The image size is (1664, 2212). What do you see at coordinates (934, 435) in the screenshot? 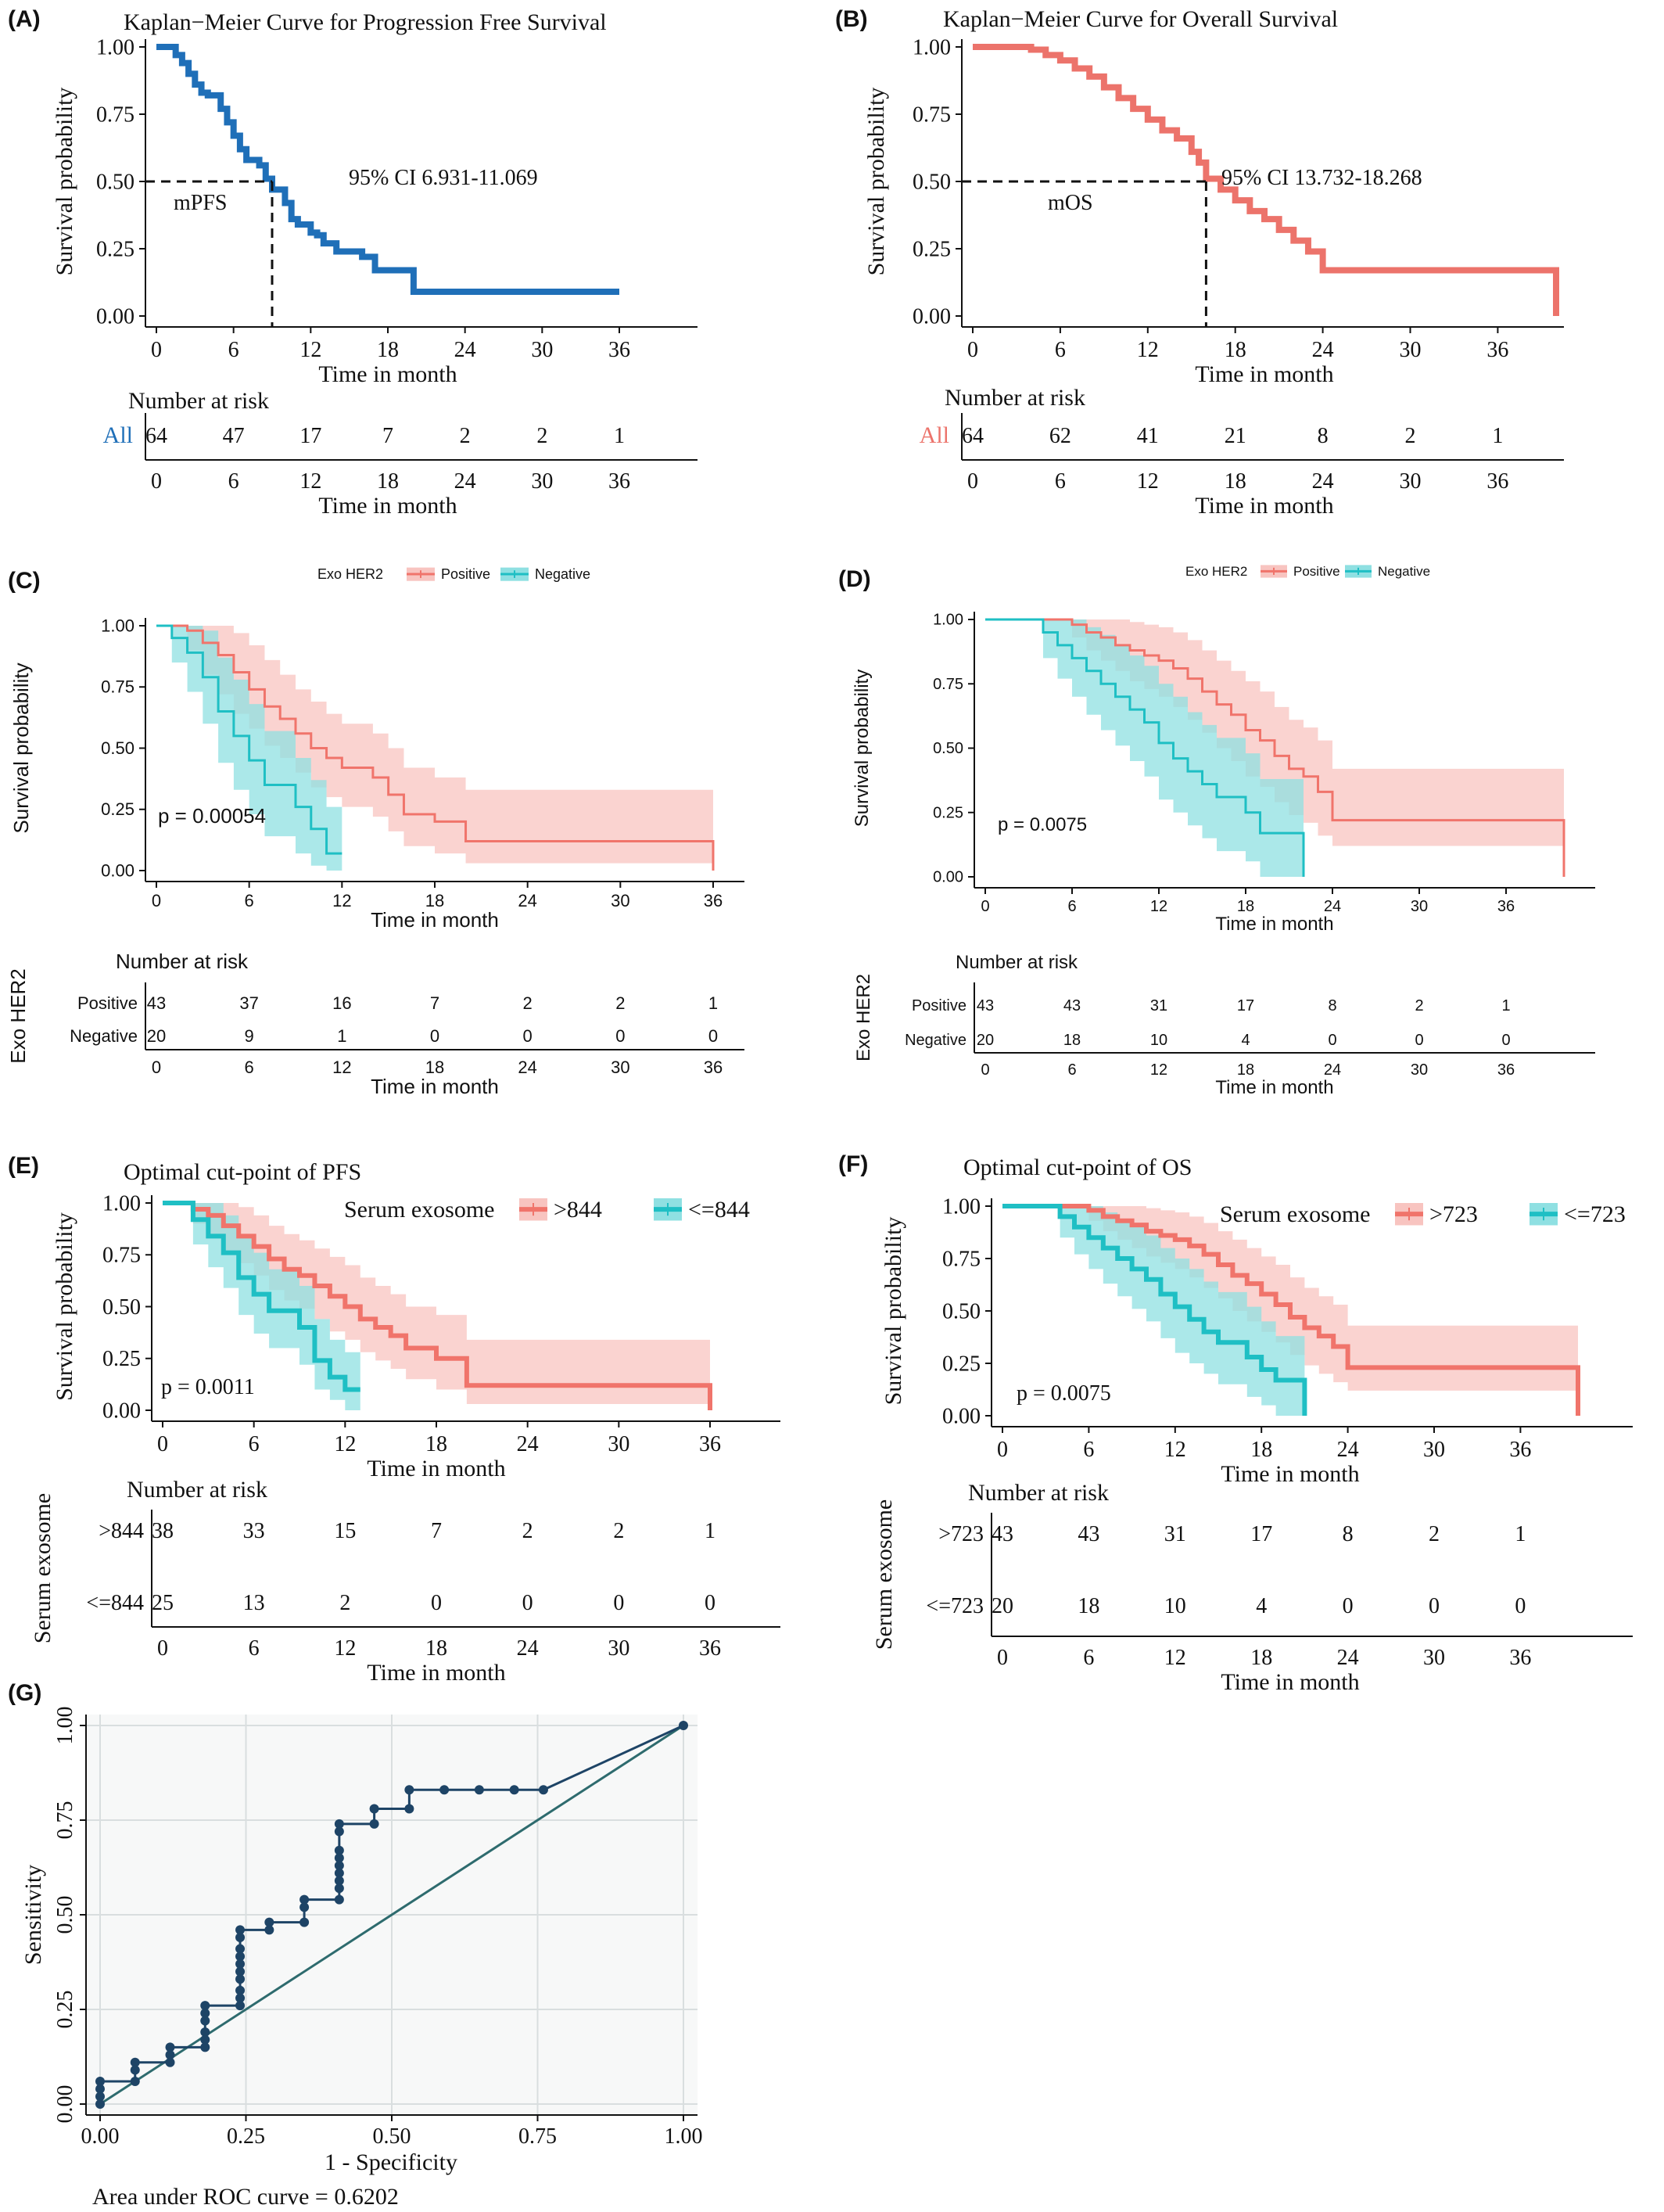
I see `risk-group-label: All` at bounding box center [934, 435].